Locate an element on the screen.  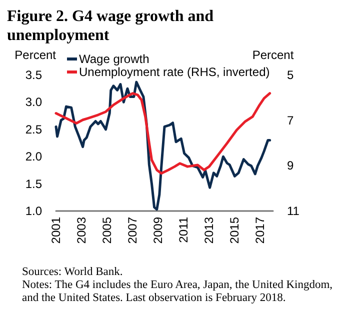
y-tick-label: 1.0 is located at coordinates (33, 211).